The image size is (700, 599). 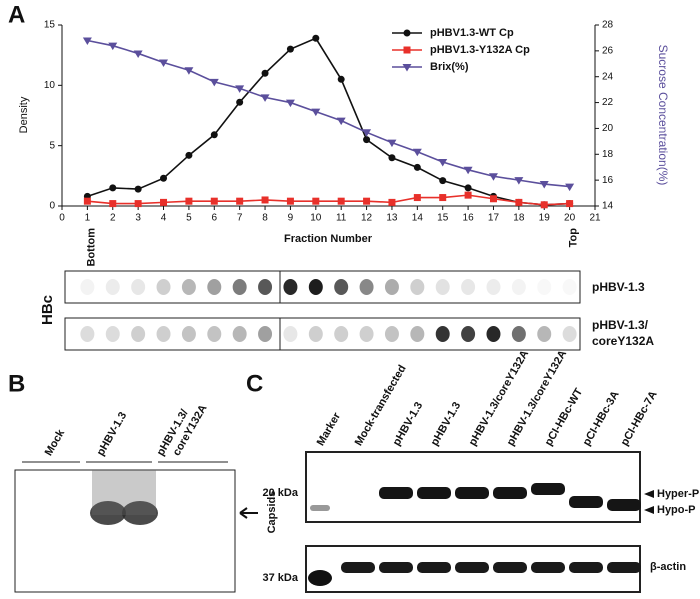 What do you see at coordinates (16, 383) in the screenshot?
I see `panel-label: B` at bounding box center [16, 383].